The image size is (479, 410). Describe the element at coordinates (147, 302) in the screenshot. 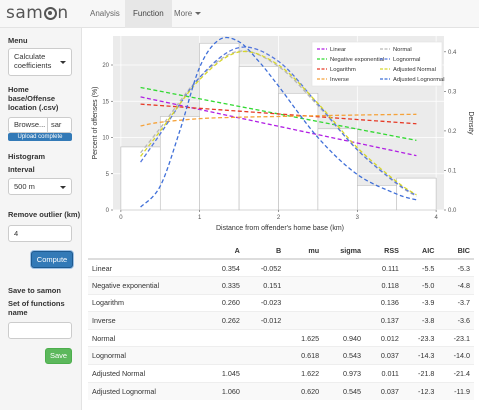

I see `row-label: Logarithm` at that location.